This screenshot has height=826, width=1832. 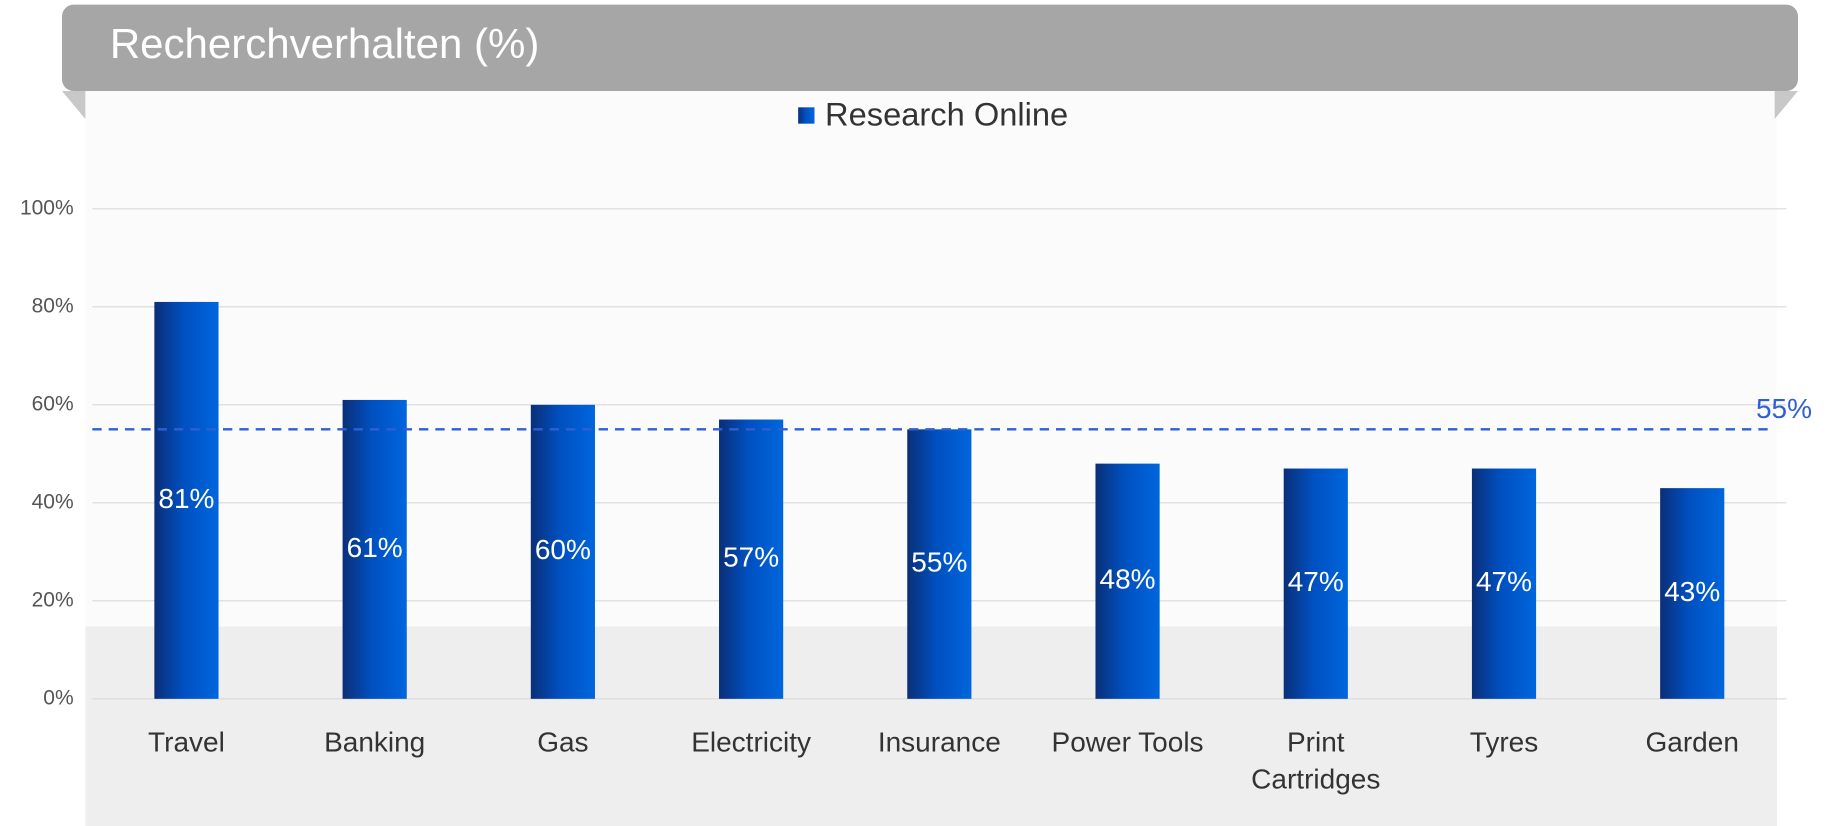 I want to click on x-tick-label: Garden, so click(x=1692, y=742).